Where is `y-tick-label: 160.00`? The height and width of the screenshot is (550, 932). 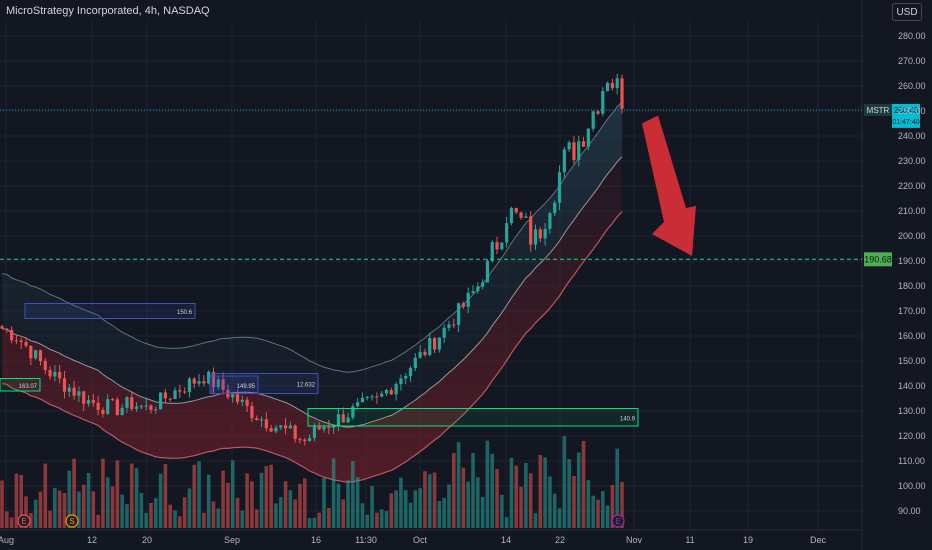
y-tick-label: 160.00 is located at coordinates (912, 336).